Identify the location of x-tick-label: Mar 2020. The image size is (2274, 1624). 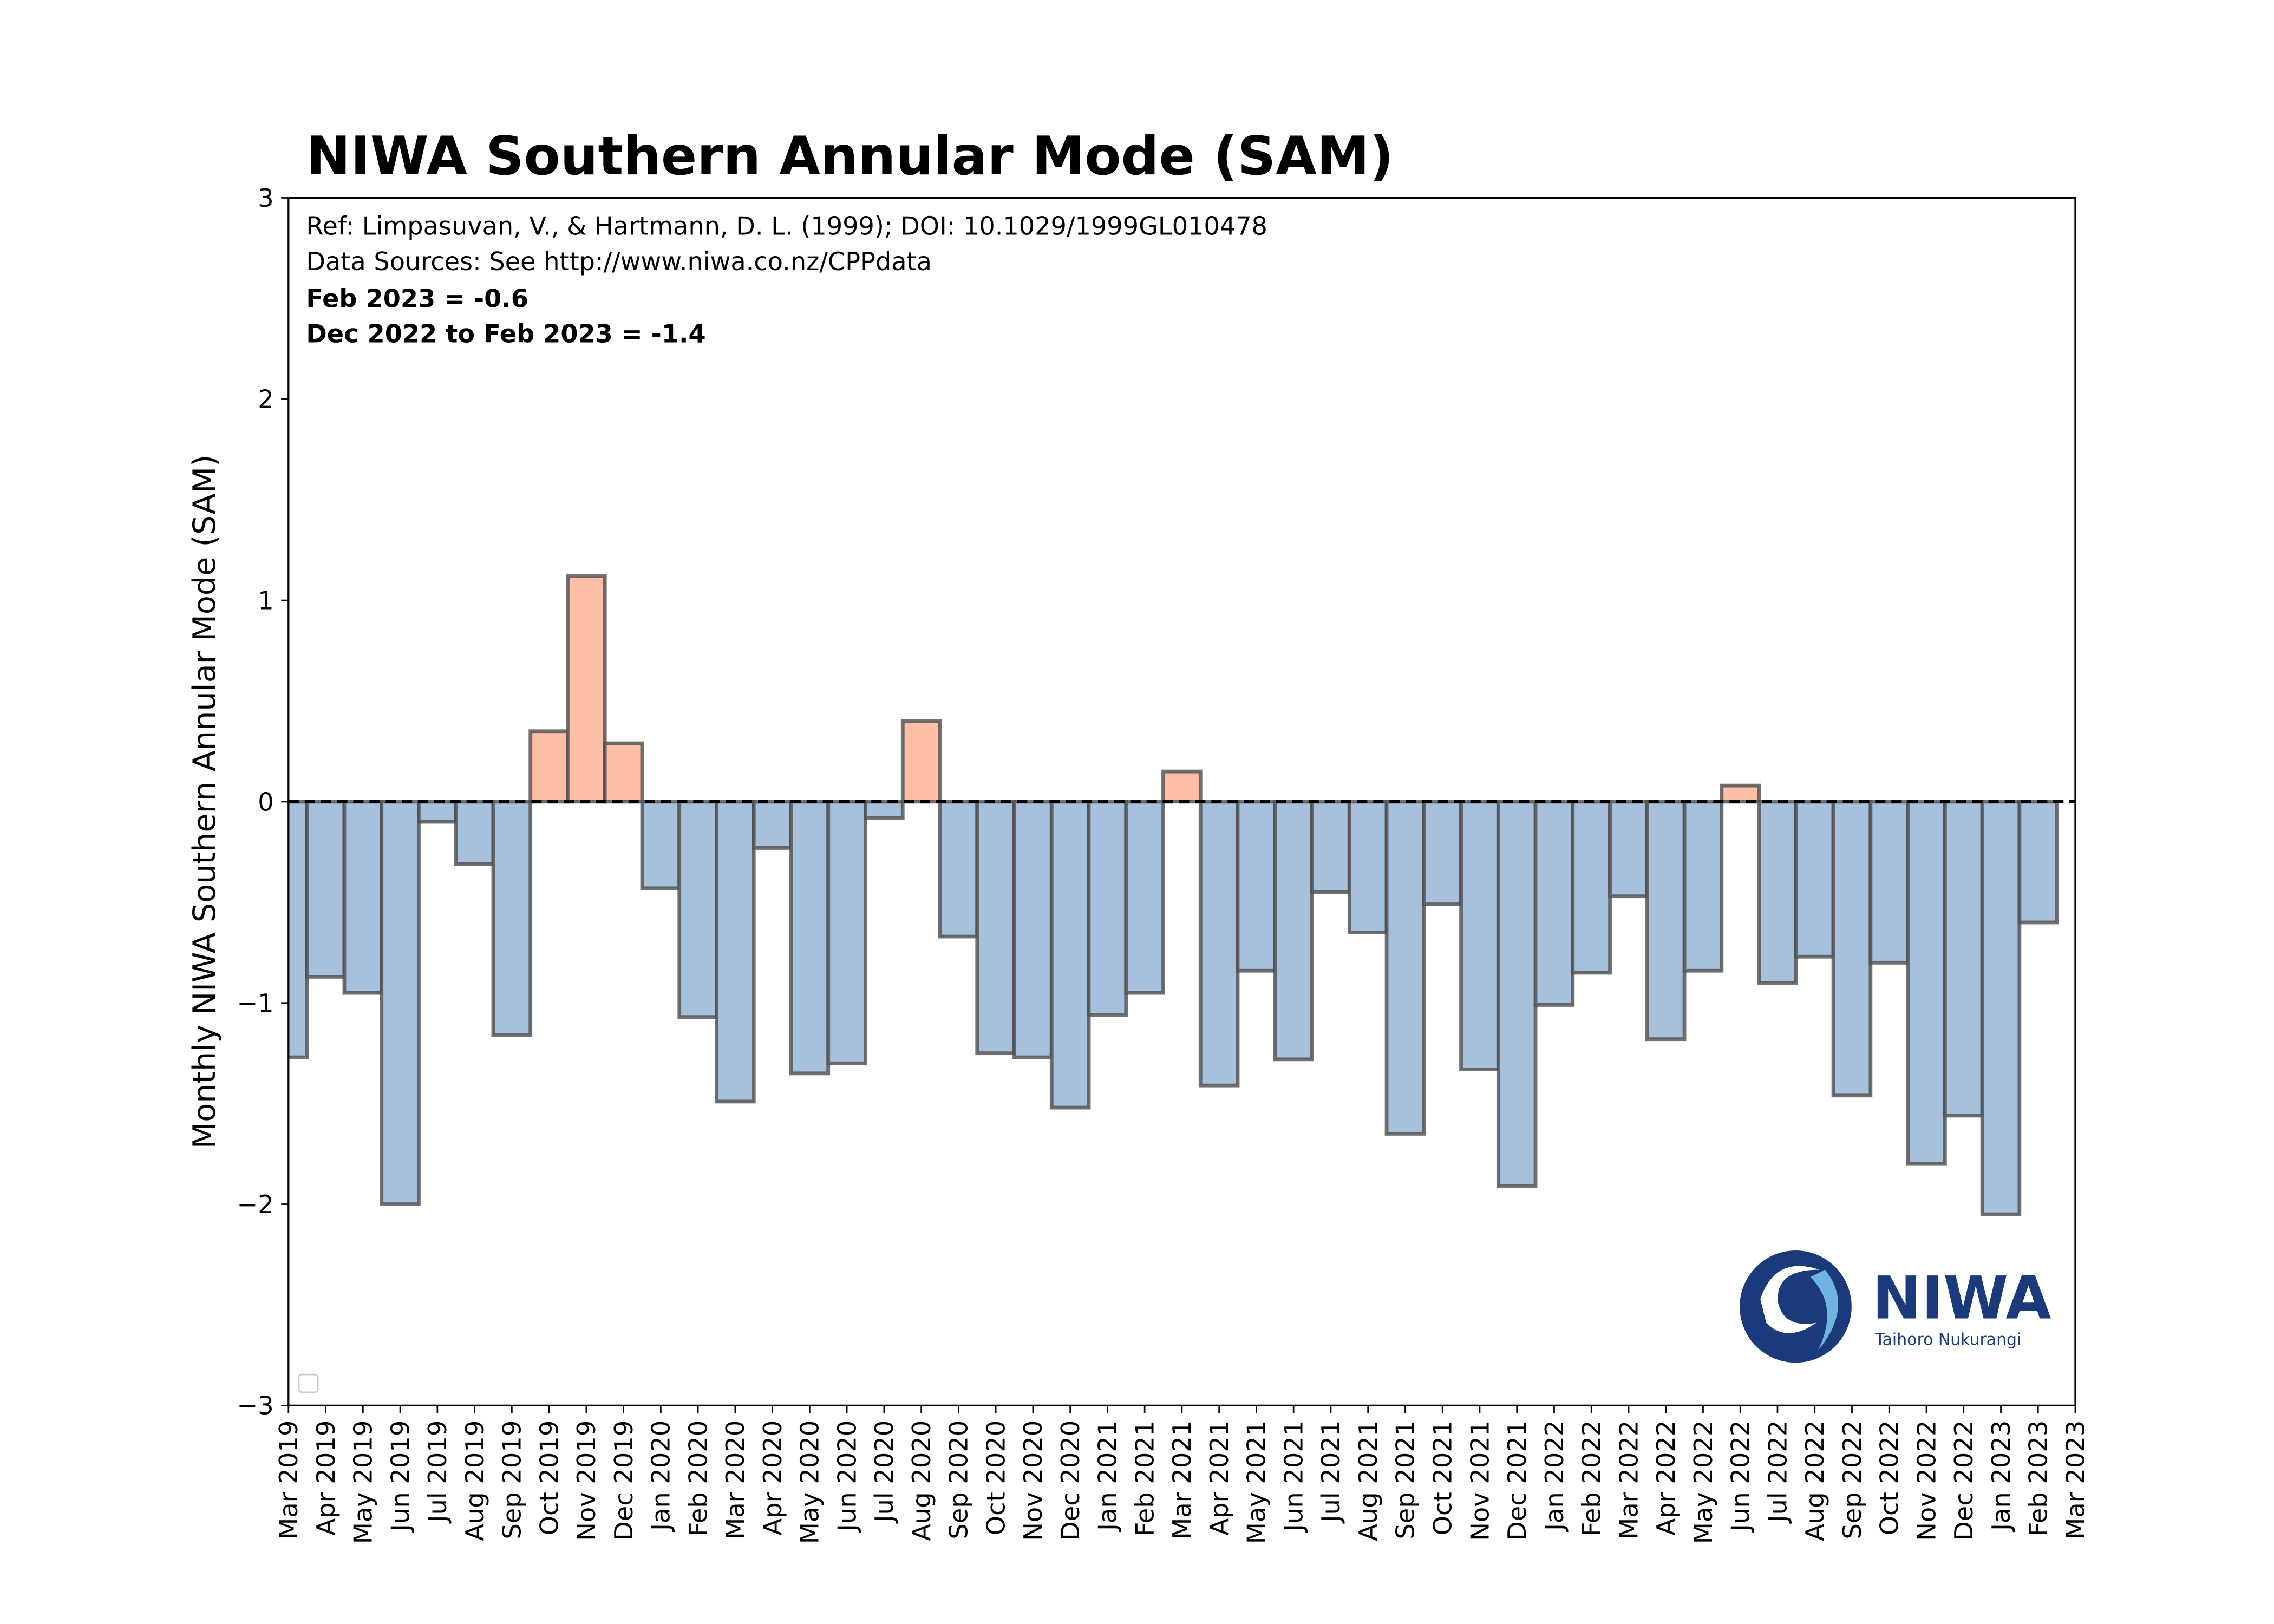
(736, 1480).